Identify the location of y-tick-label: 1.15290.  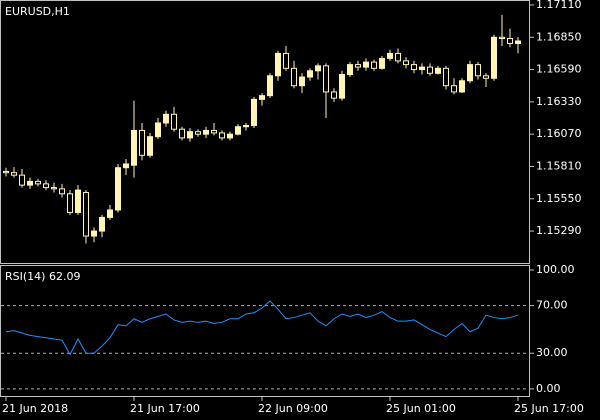
(559, 230).